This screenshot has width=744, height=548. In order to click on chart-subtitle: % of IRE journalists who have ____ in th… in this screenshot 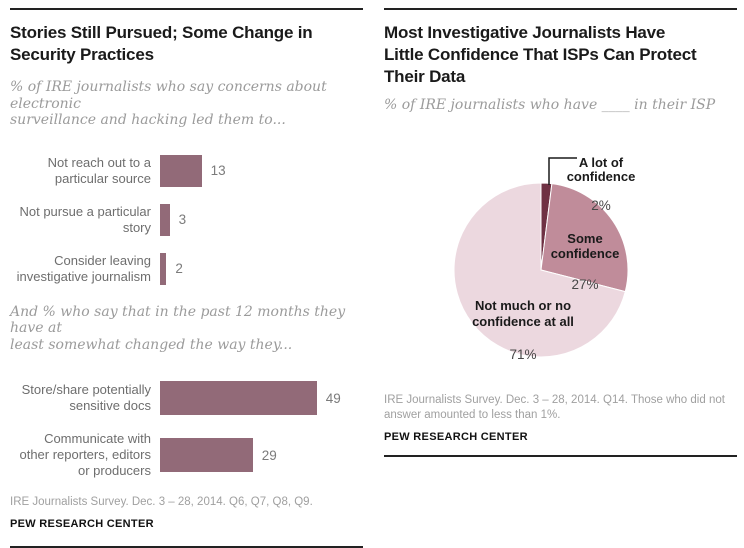, I will do `click(550, 105)`.